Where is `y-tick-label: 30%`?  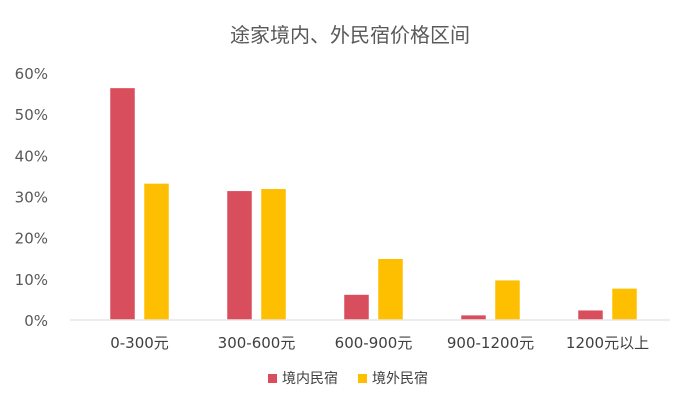
y-tick-label: 30% is located at coordinates (31, 198).